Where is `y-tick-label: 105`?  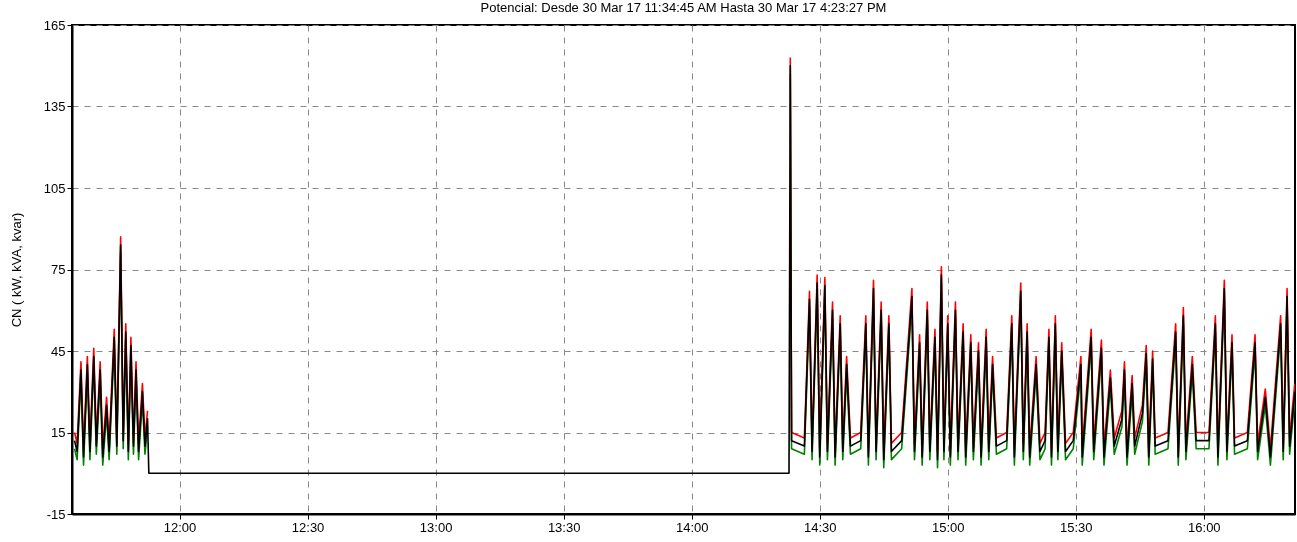 y-tick-label: 105 is located at coordinates (54, 188).